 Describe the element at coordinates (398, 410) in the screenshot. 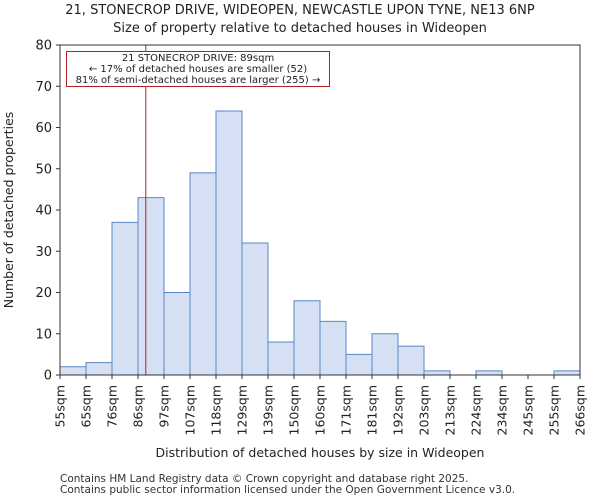

I see `x-tick-label: 192sqm` at that location.